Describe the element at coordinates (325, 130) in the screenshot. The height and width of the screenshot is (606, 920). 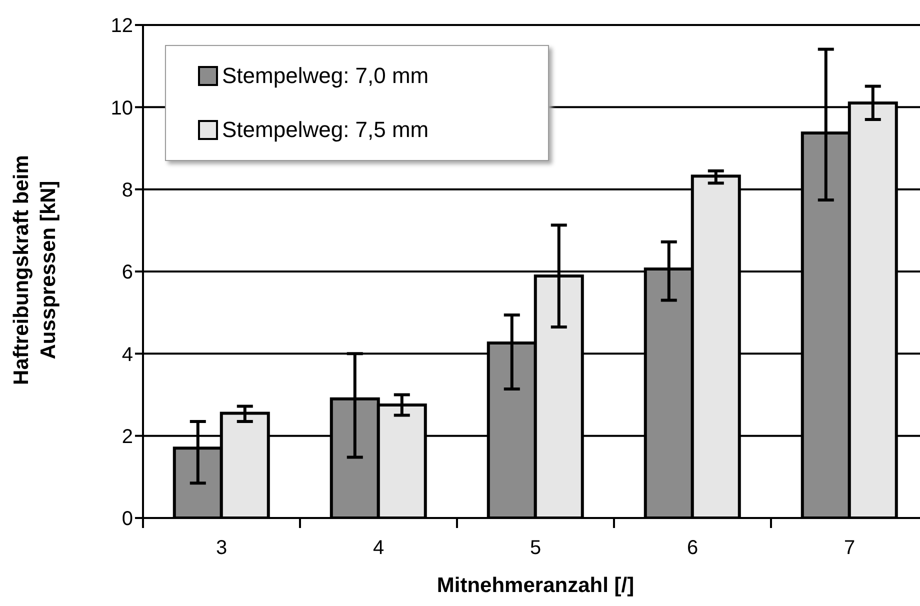
I see `legend-label: Stempelweg: 7,5 mm` at that location.